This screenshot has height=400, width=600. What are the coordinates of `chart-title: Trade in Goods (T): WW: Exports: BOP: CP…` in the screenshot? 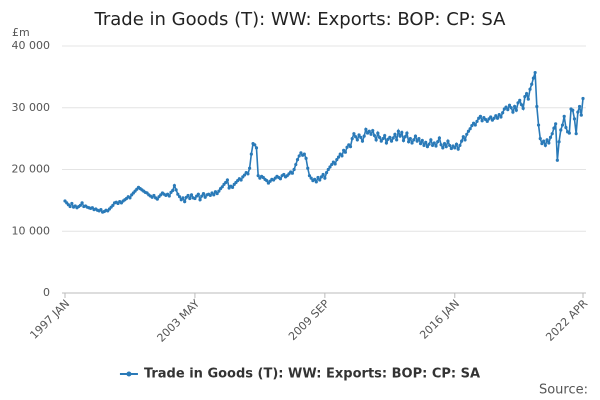 It's located at (300, 19).